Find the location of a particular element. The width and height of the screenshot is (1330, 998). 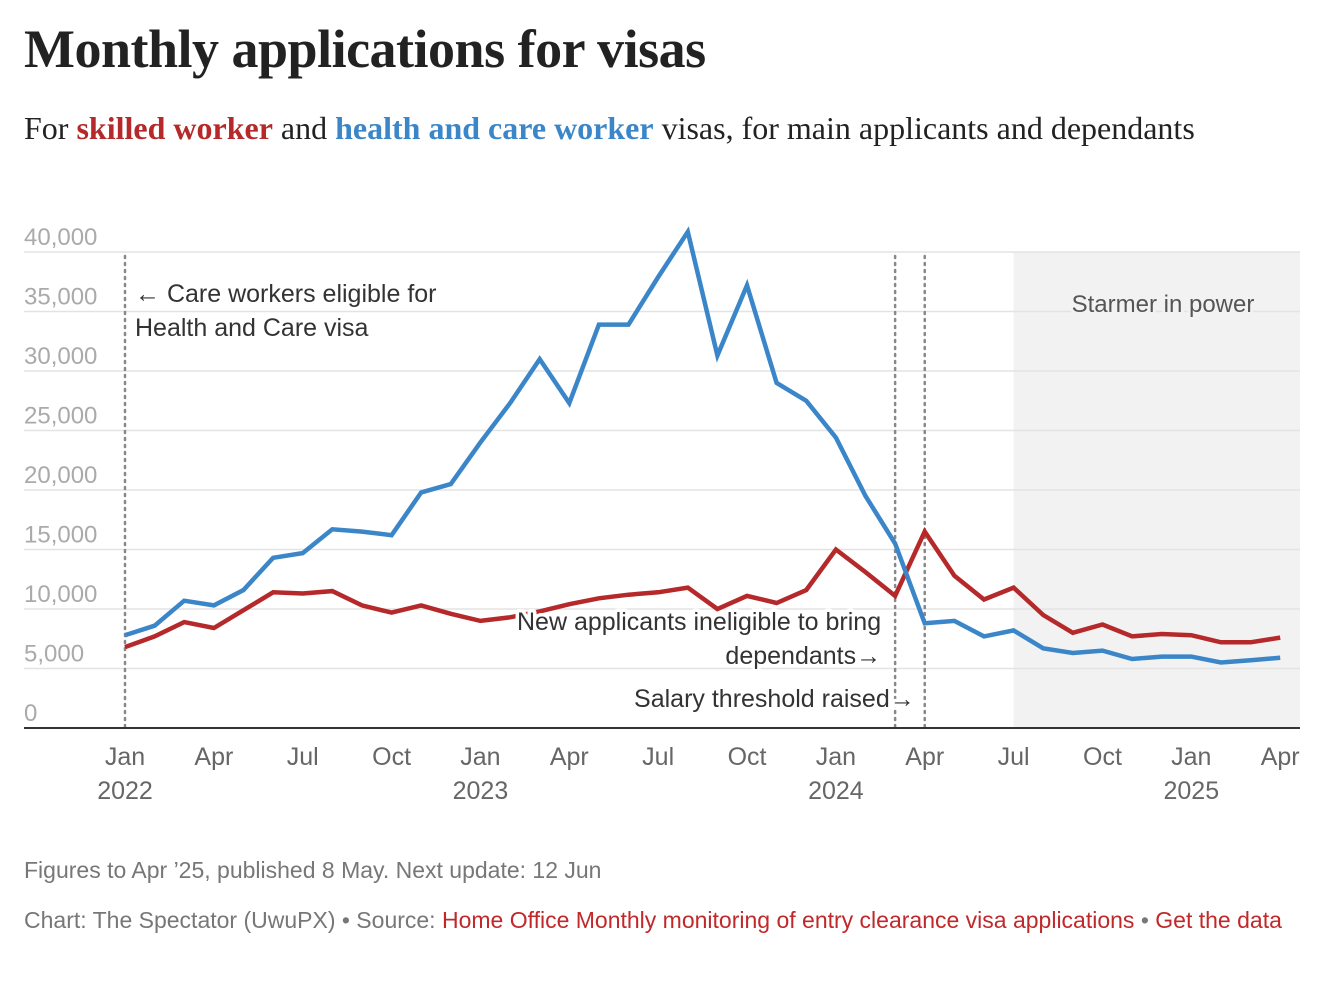

chart-title: Monthly applications for visas is located at coordinates (365, 49).